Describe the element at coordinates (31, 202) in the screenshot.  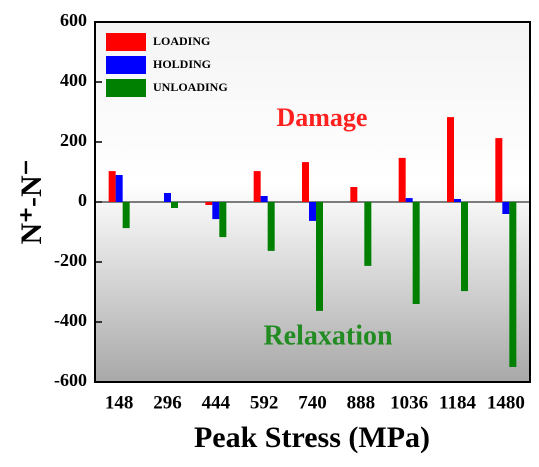
I see `y-axis-label: N⁺-N⁻` at that location.